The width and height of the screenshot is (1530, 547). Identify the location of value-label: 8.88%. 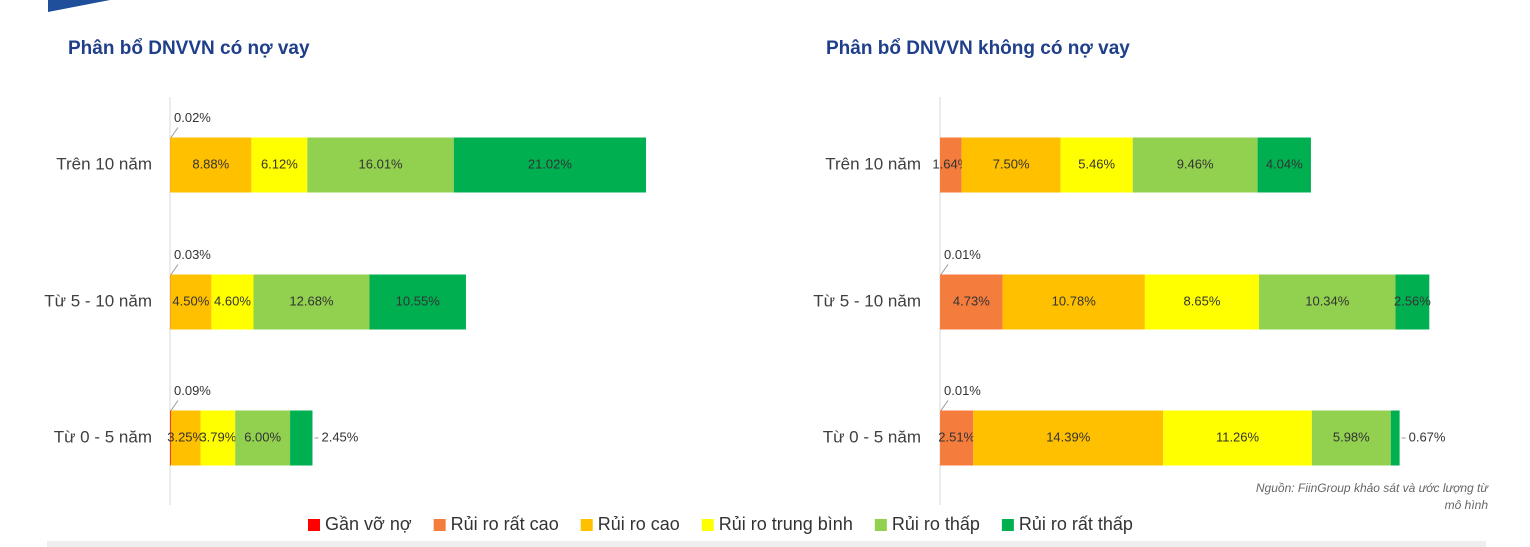
(210, 163).